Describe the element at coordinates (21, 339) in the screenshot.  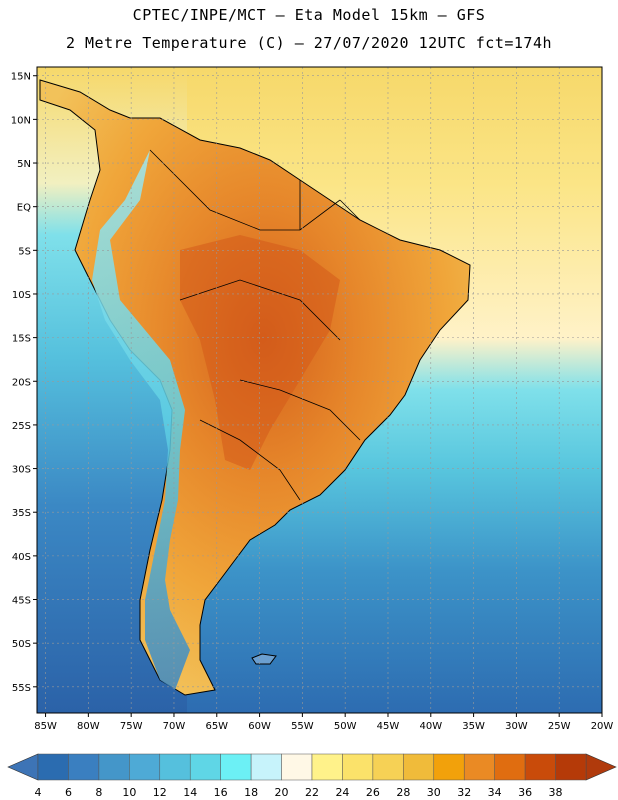
I see `lat-tick-label: 15S` at that location.